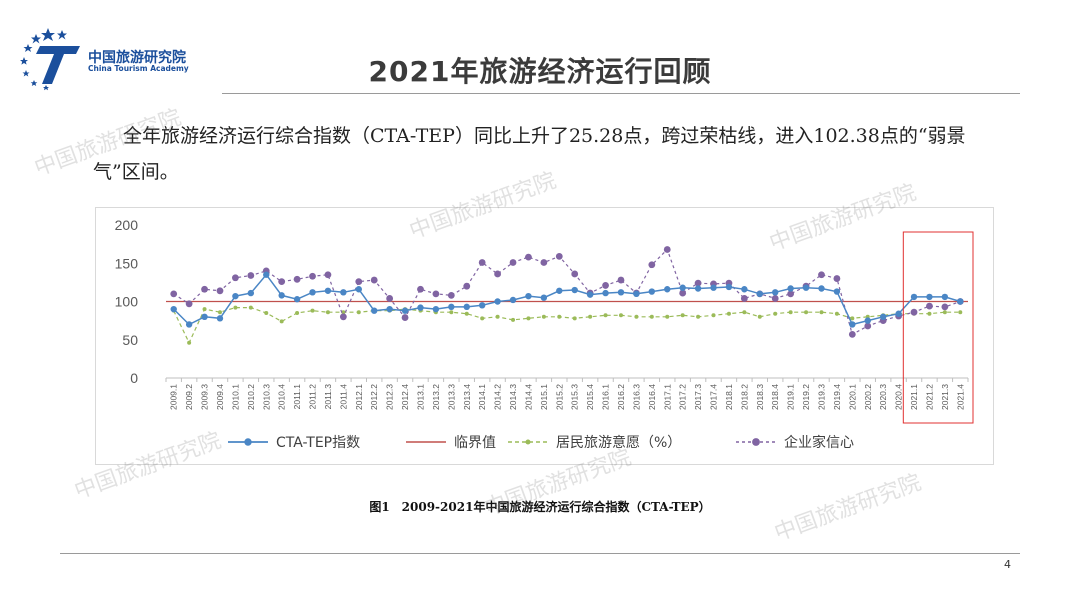 Image resolution: width=1080 pixels, height=608 pixels. What do you see at coordinates (328, 397) in the screenshot?
I see `x-tick-label: 2011.3` at bounding box center [328, 397].